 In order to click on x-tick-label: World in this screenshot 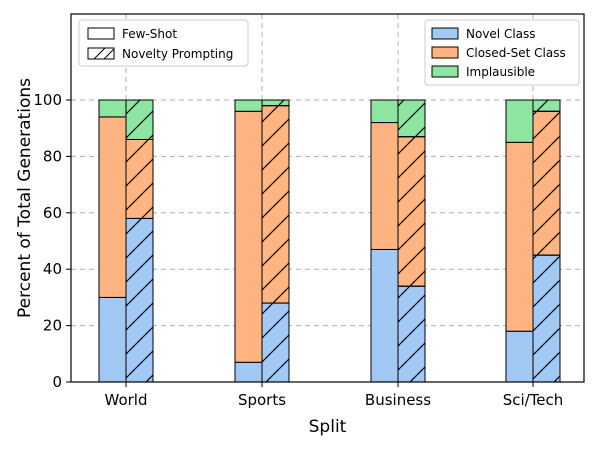, I will do `click(126, 400)`.